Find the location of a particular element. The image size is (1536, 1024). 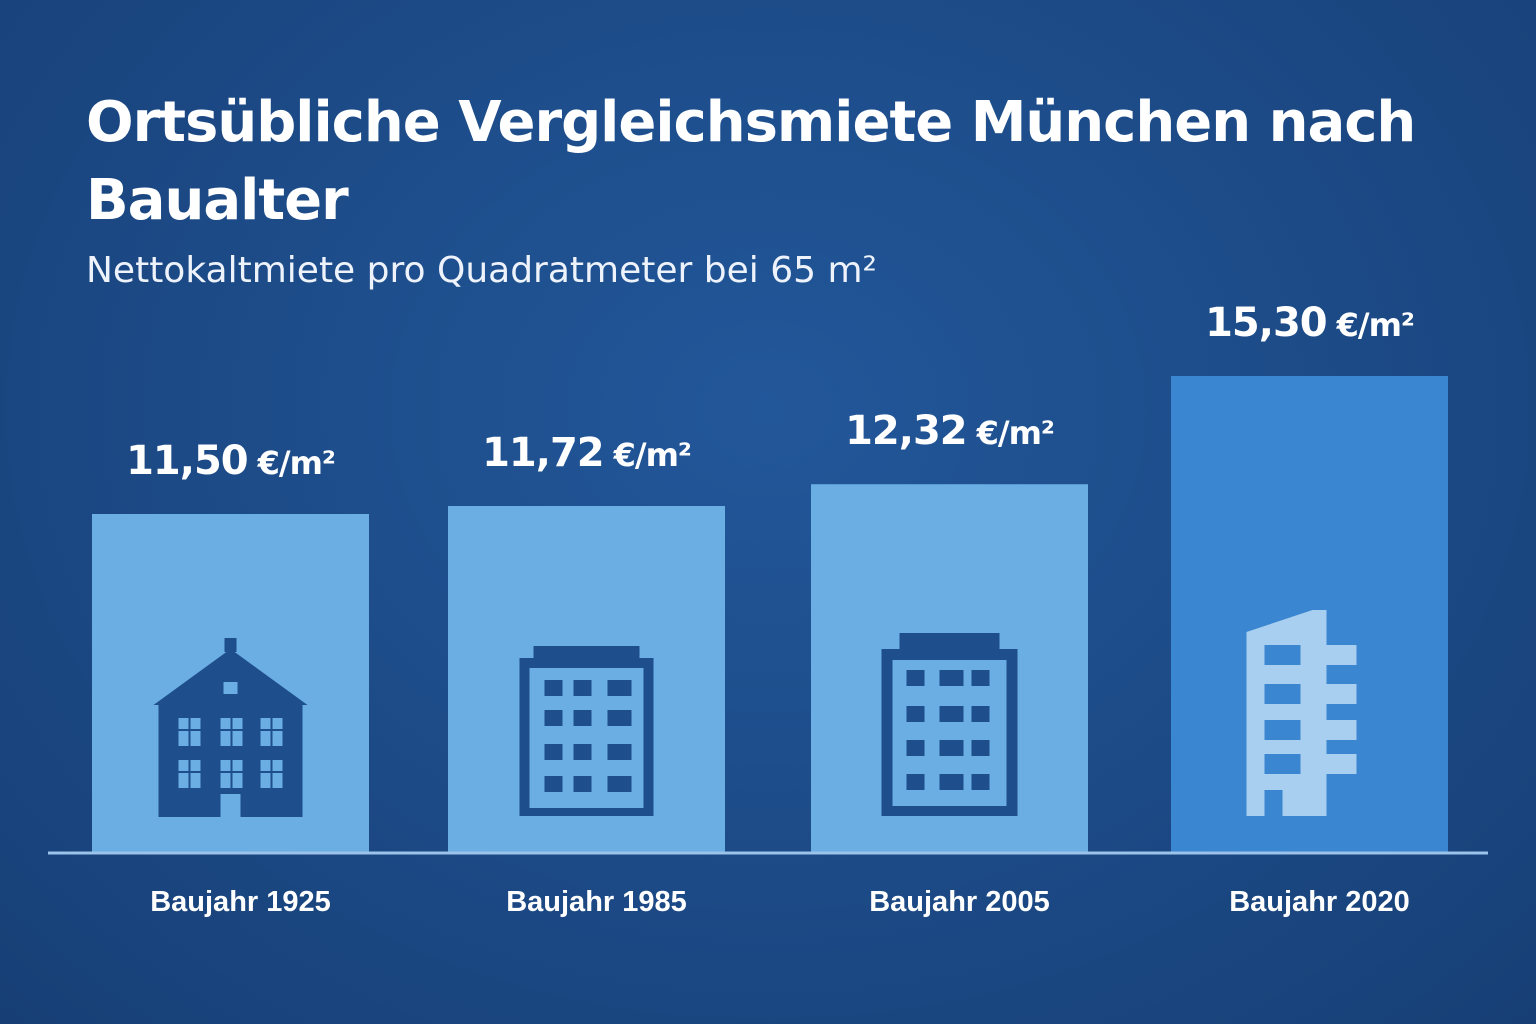

old-house-icon is located at coordinates (230, 727).